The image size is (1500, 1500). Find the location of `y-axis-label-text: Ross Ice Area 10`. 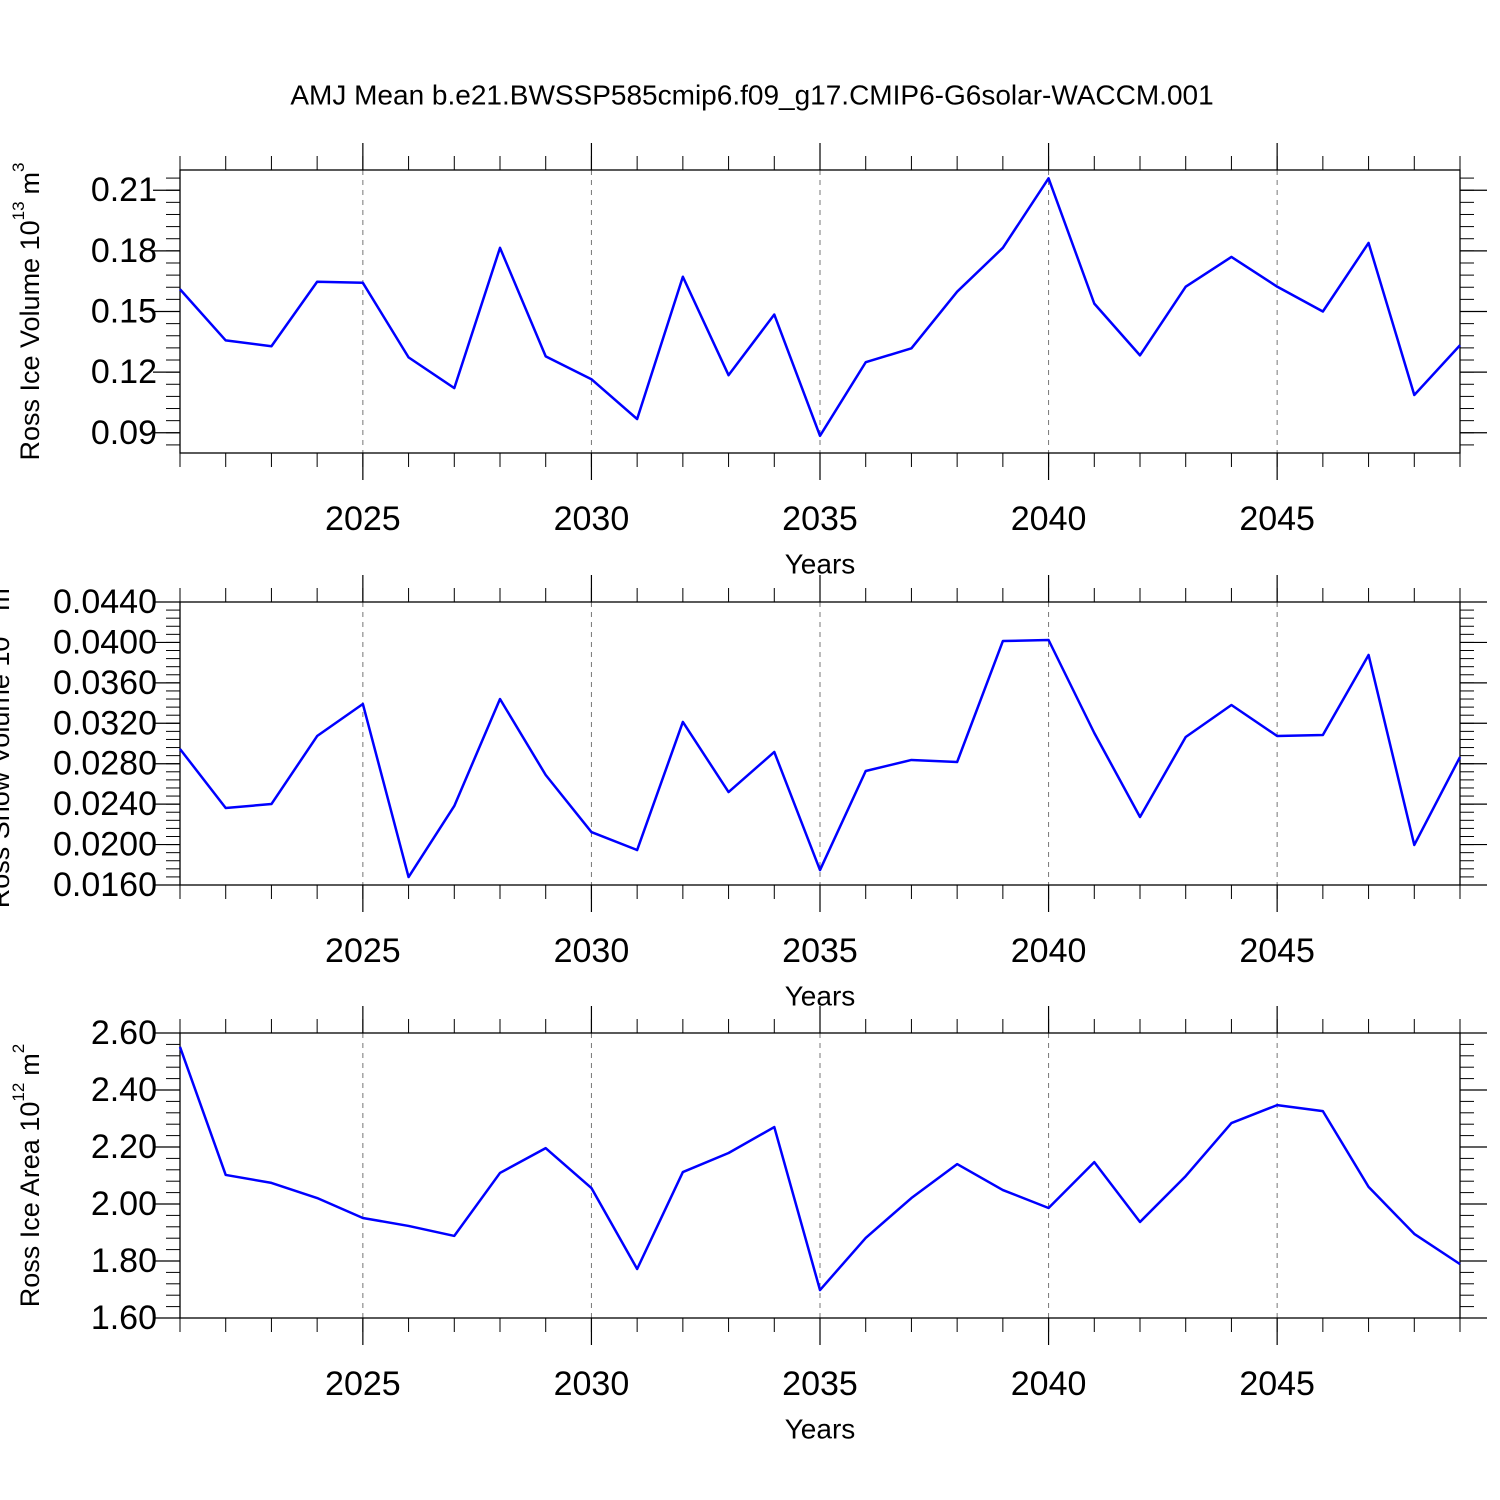

y-axis-label-text: Ross Ice Area 10 is located at coordinates (30, 1205).